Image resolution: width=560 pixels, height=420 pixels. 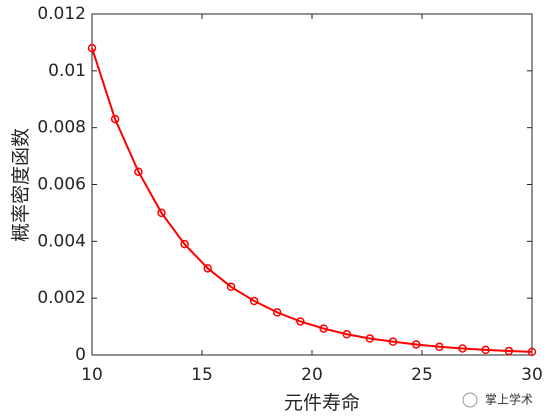 What do you see at coordinates (202, 375) in the screenshot?
I see `x-tick-label: 15` at bounding box center [202, 375].